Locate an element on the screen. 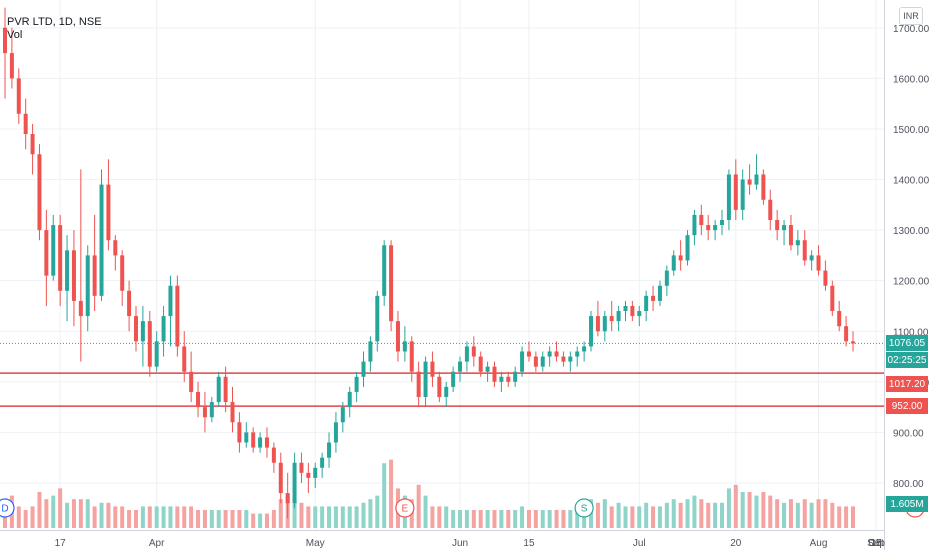  event-marker-e is located at coordinates (405, 508).